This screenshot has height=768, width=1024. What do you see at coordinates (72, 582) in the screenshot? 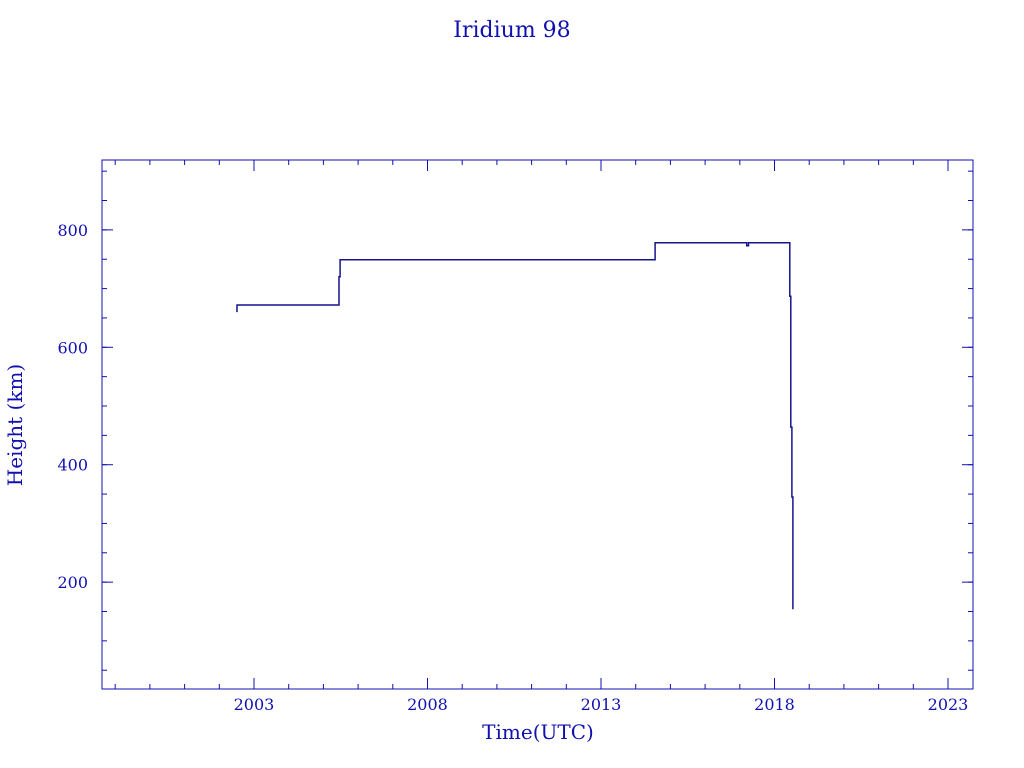
I see `y-tick-label: 200` at bounding box center [72, 582].